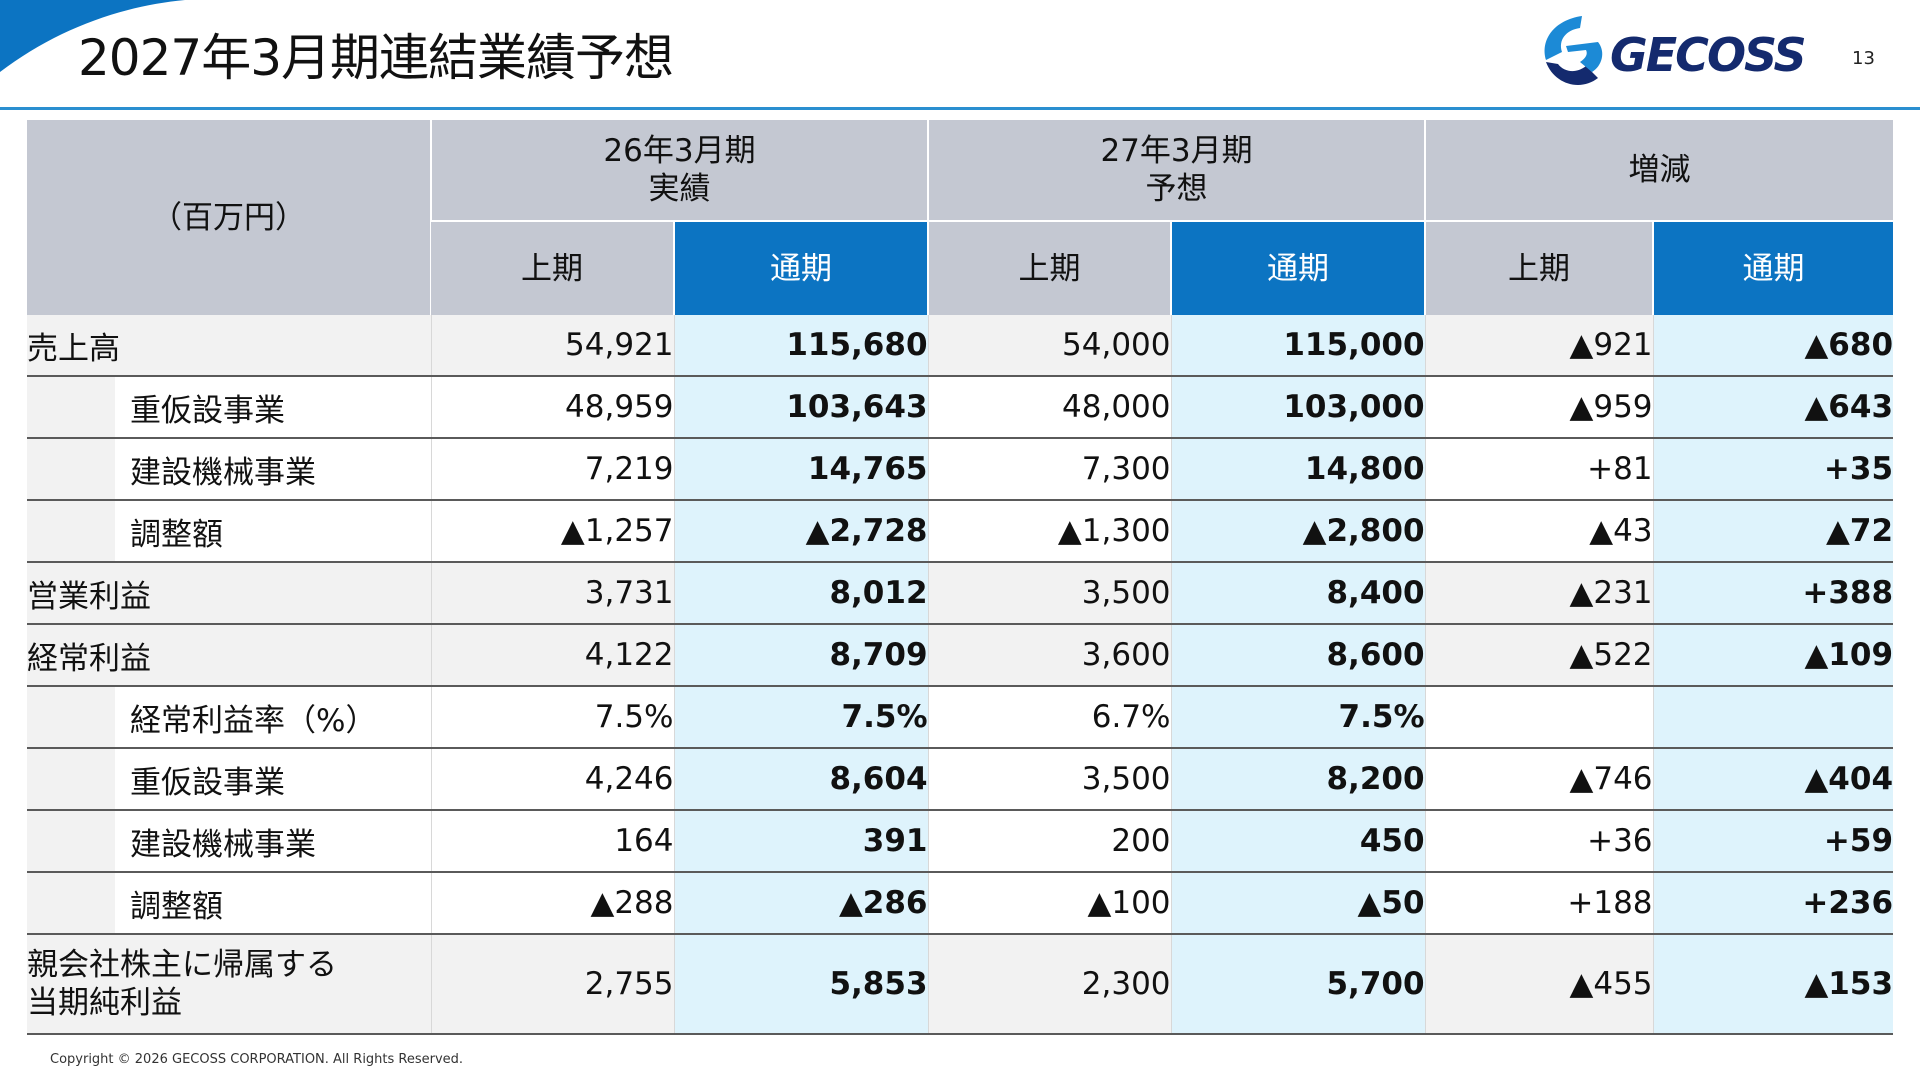 The height and width of the screenshot is (1080, 1920). What do you see at coordinates (552, 779) in the screenshot?
I see `value-cell: 4,246` at bounding box center [552, 779].